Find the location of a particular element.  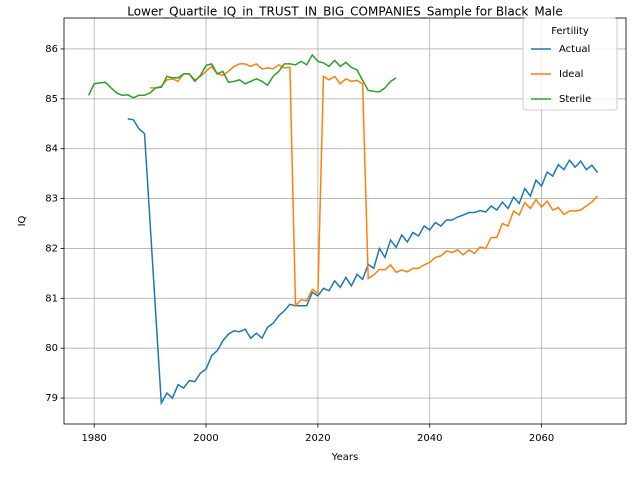

x-axis-label: Years is located at coordinates (344, 457).